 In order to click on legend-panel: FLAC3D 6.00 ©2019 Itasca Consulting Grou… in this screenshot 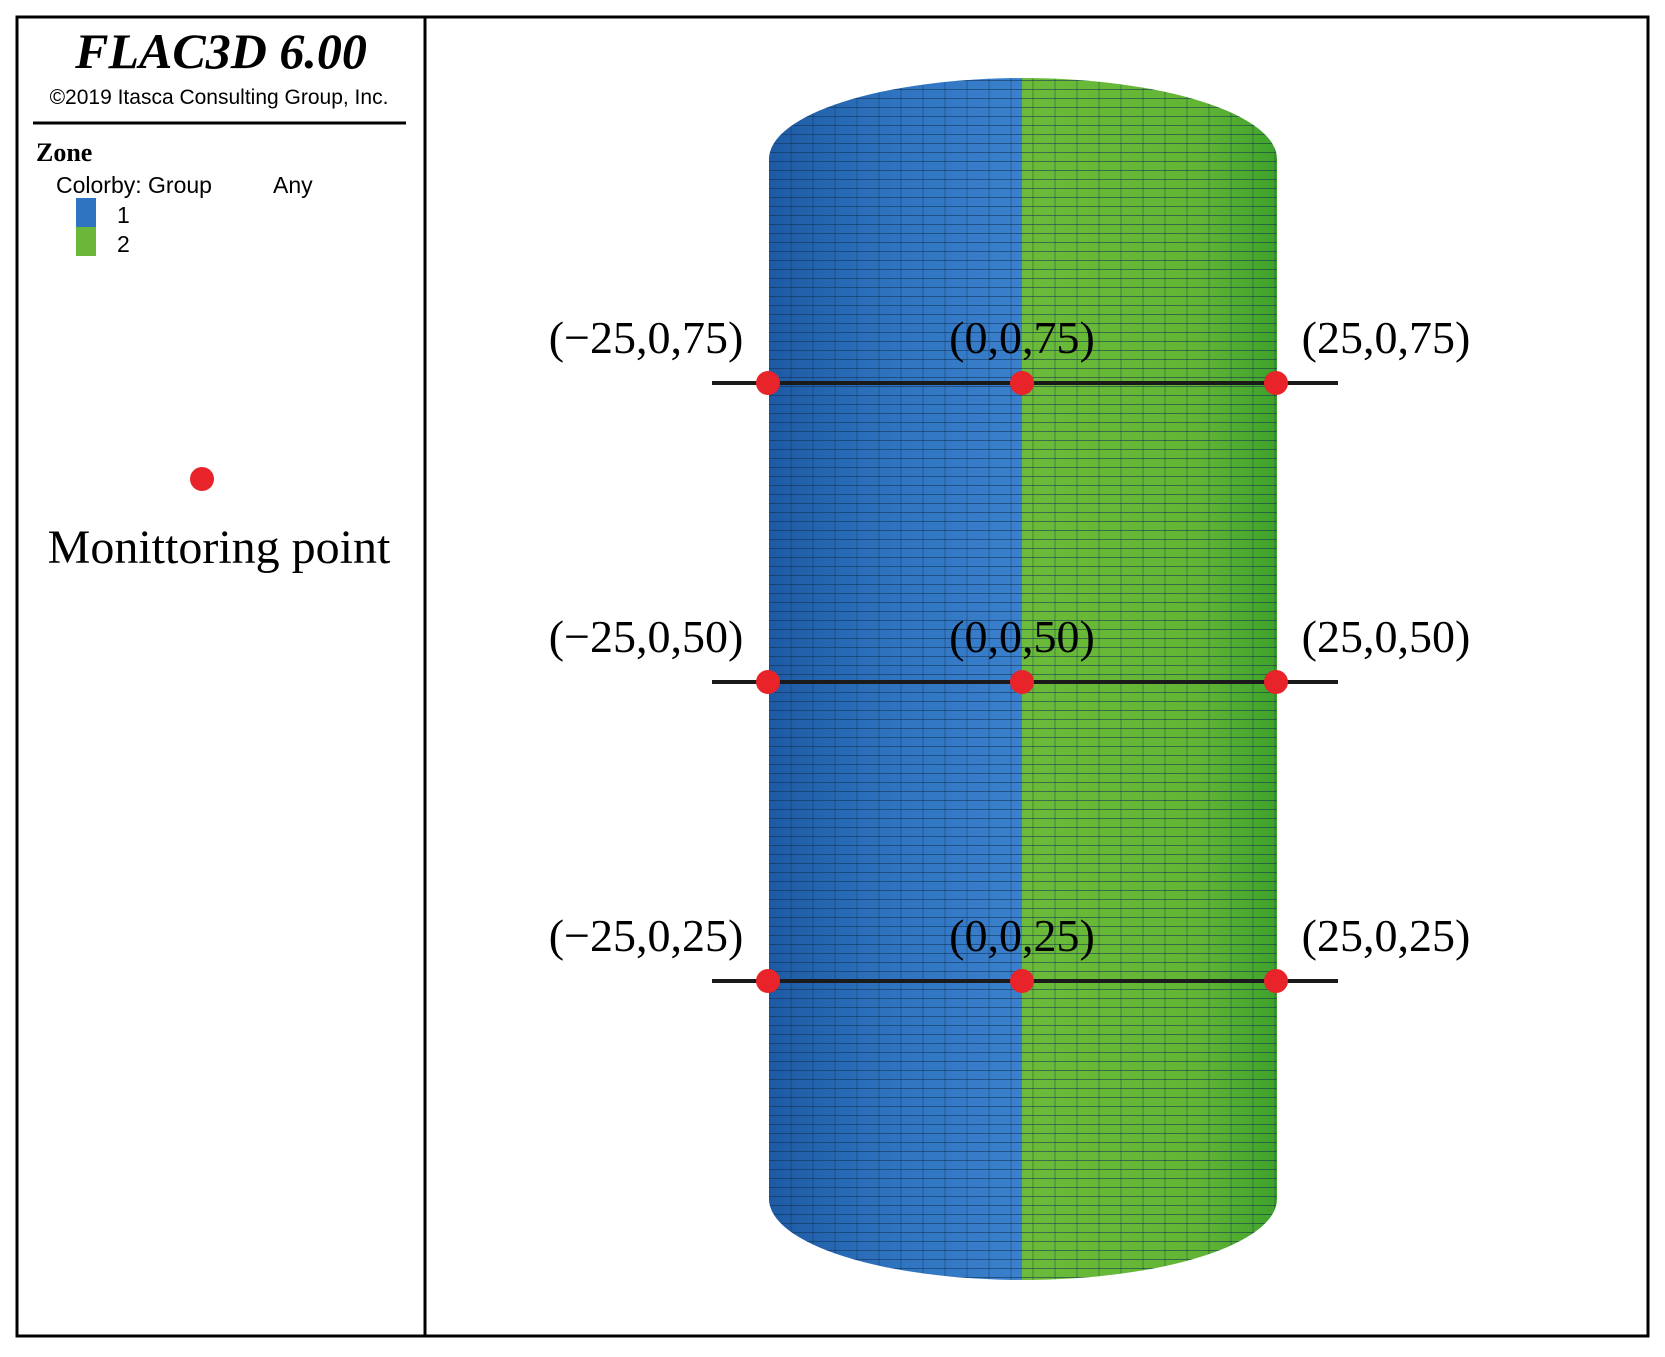, I will do `click(219, 298)`.